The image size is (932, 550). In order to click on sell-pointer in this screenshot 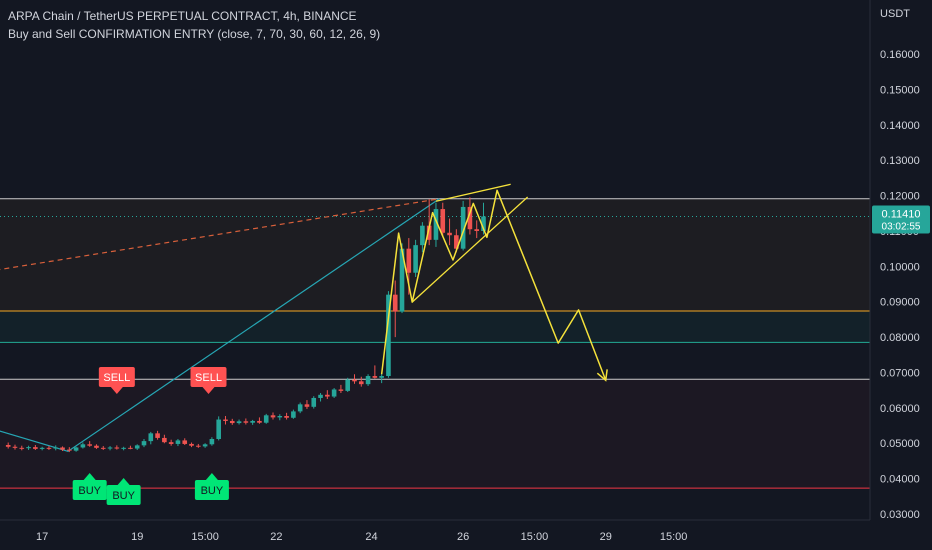, I will do `click(116, 390)`.